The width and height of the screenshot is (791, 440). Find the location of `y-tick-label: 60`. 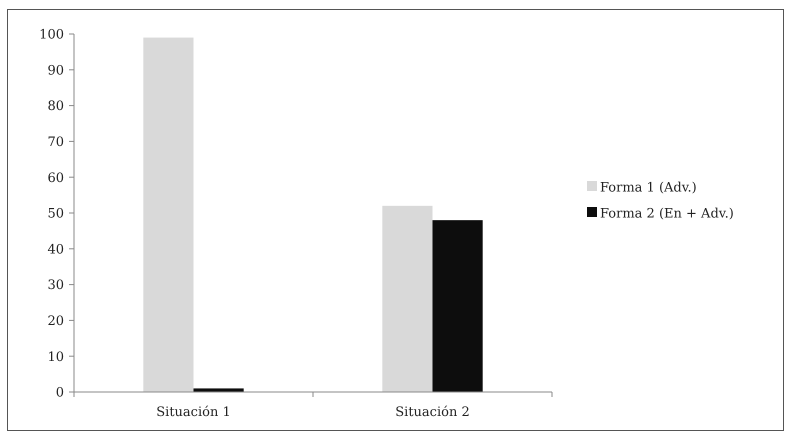

y-tick-label: 60 is located at coordinates (55, 178).